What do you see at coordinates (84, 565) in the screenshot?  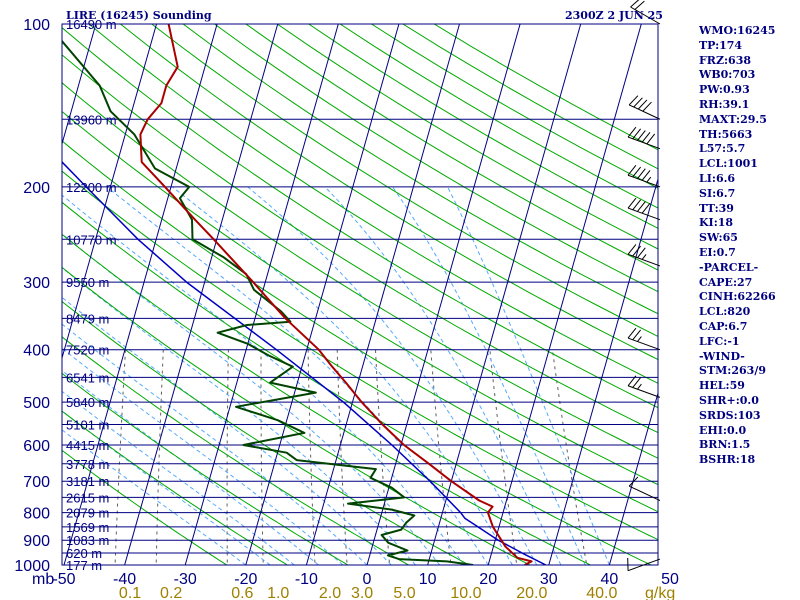 I see `height-label: 177 m` at bounding box center [84, 565].